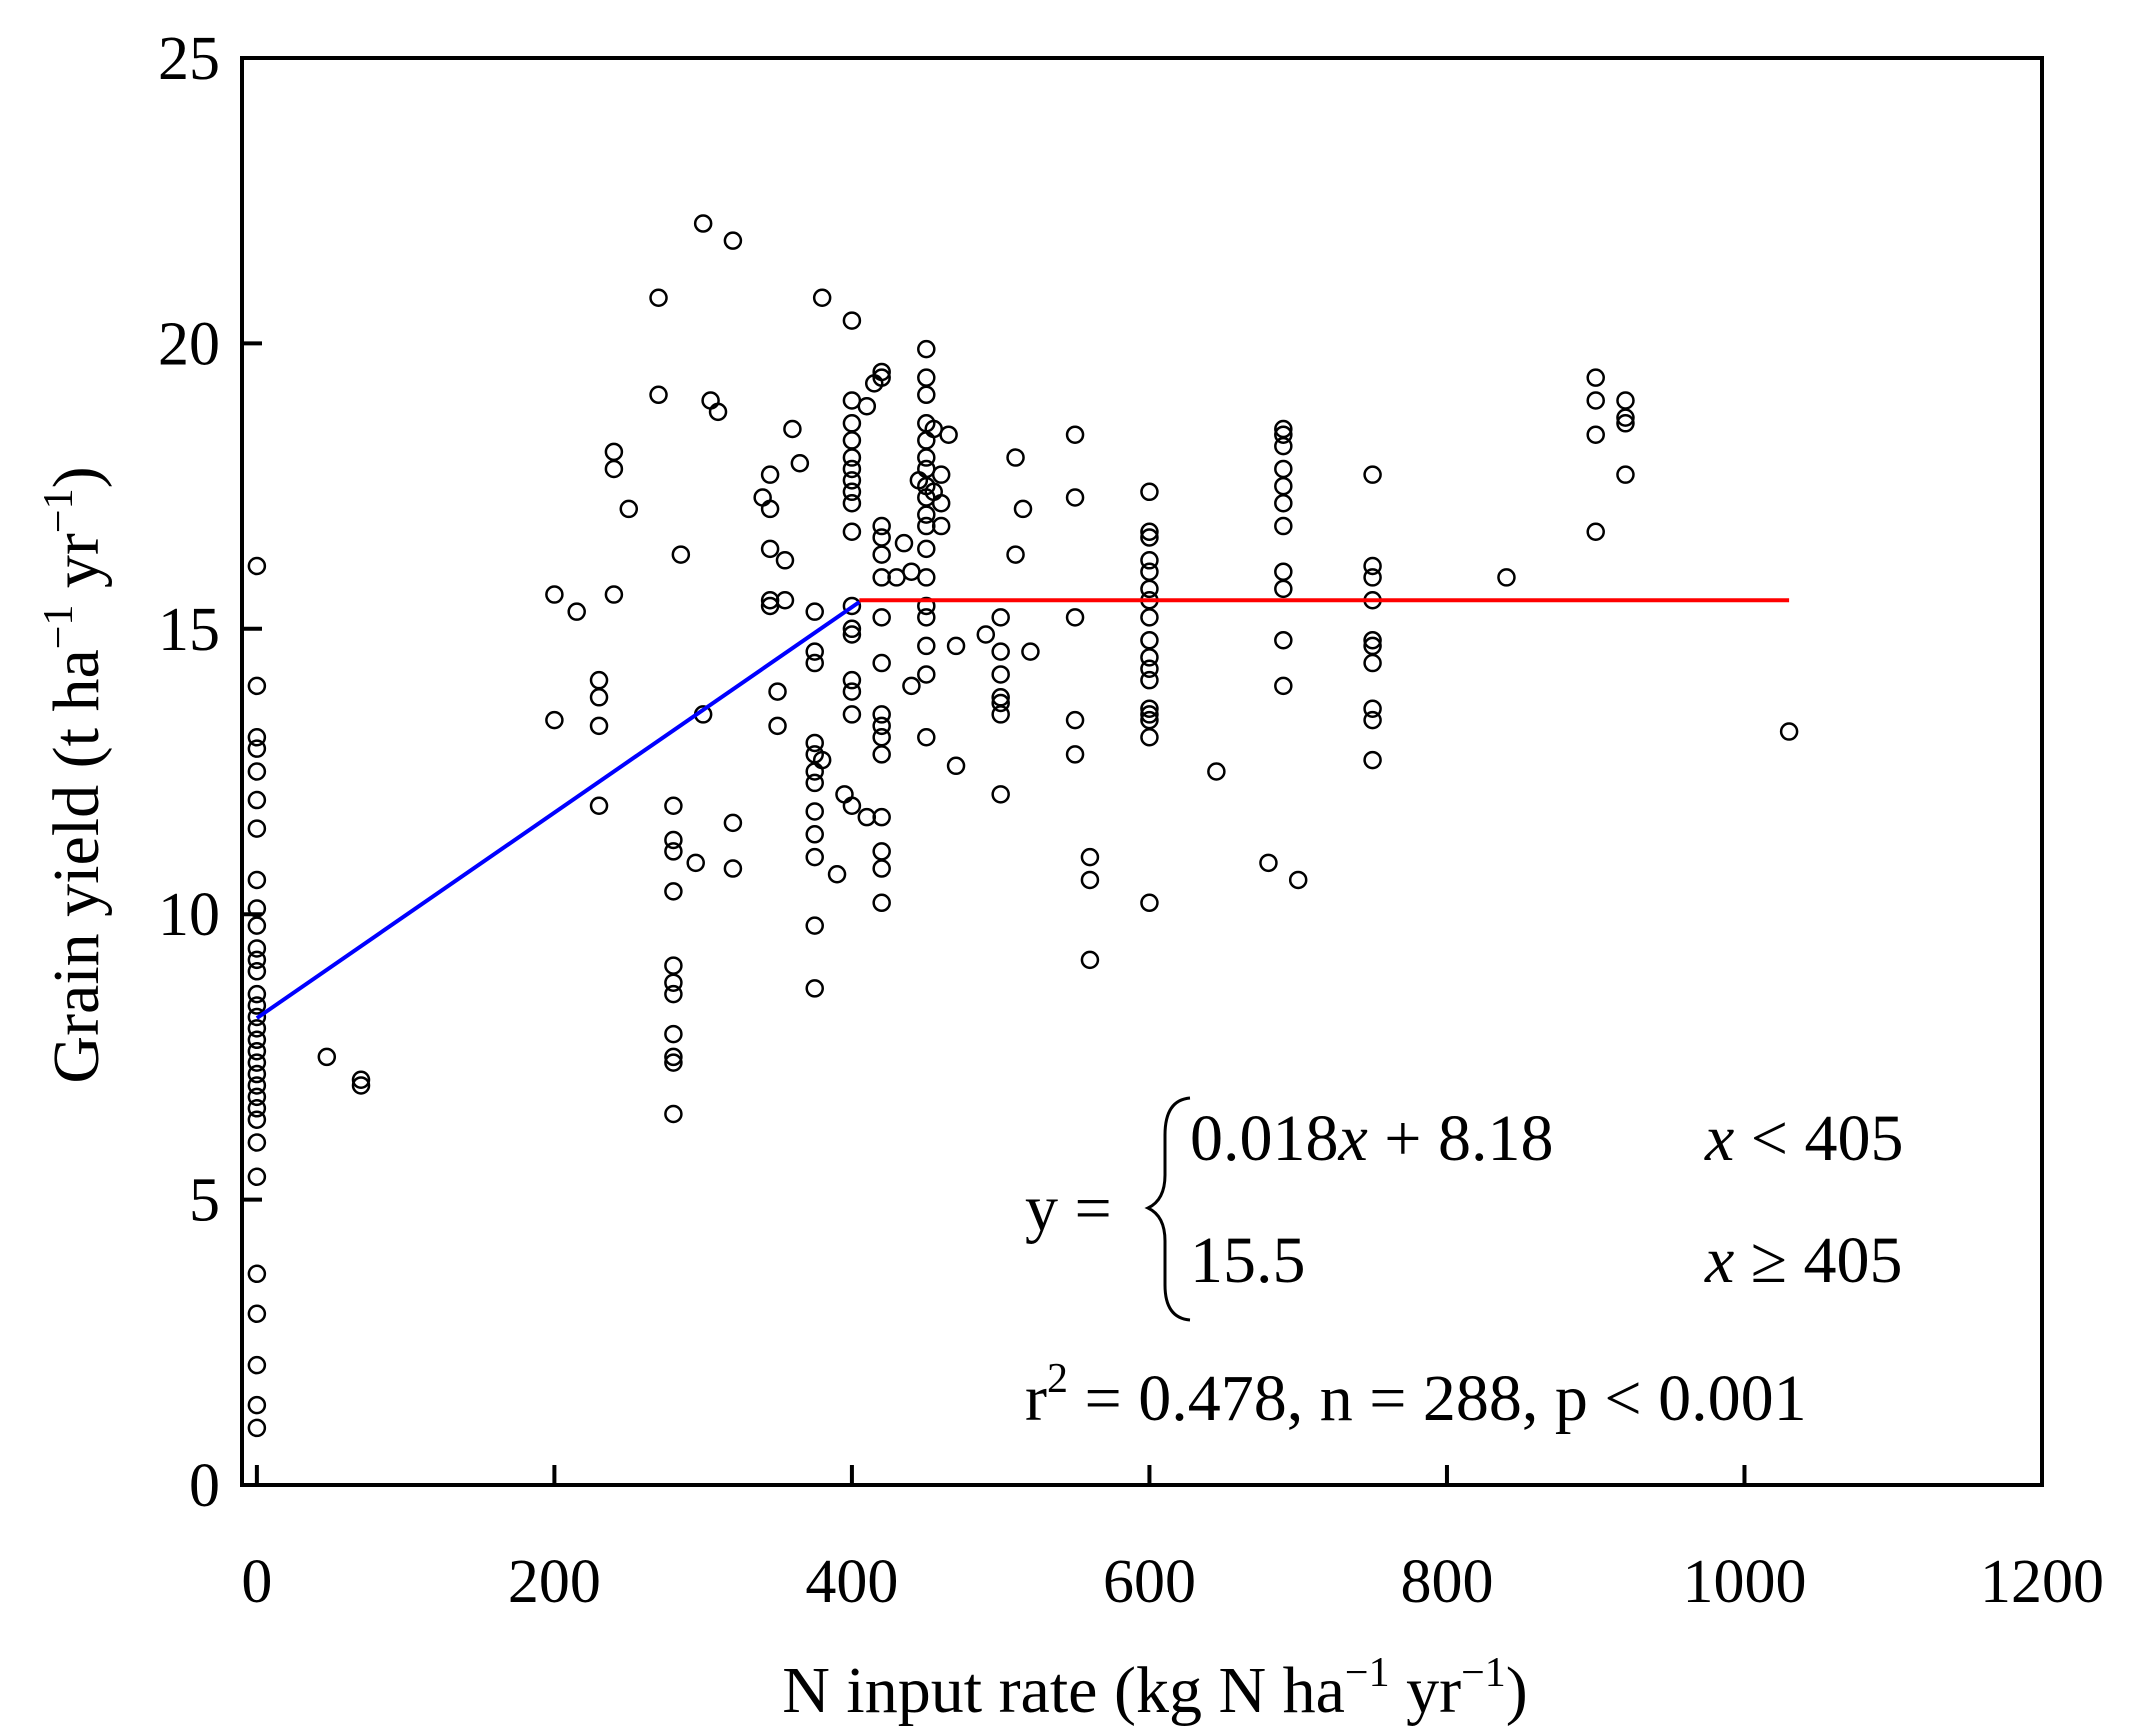 This screenshot has height=1736, width=2130. I want to click on y-tick-label: 5, so click(204, 1201).